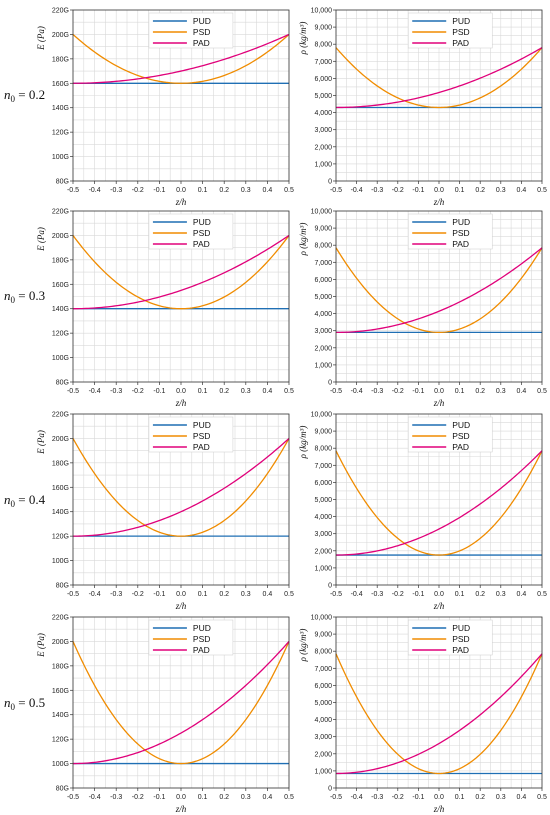 The width and height of the screenshot is (550, 815). Describe the element at coordinates (30, 702) in the screenshot. I see `row-label-eq: = 0.5` at that location.